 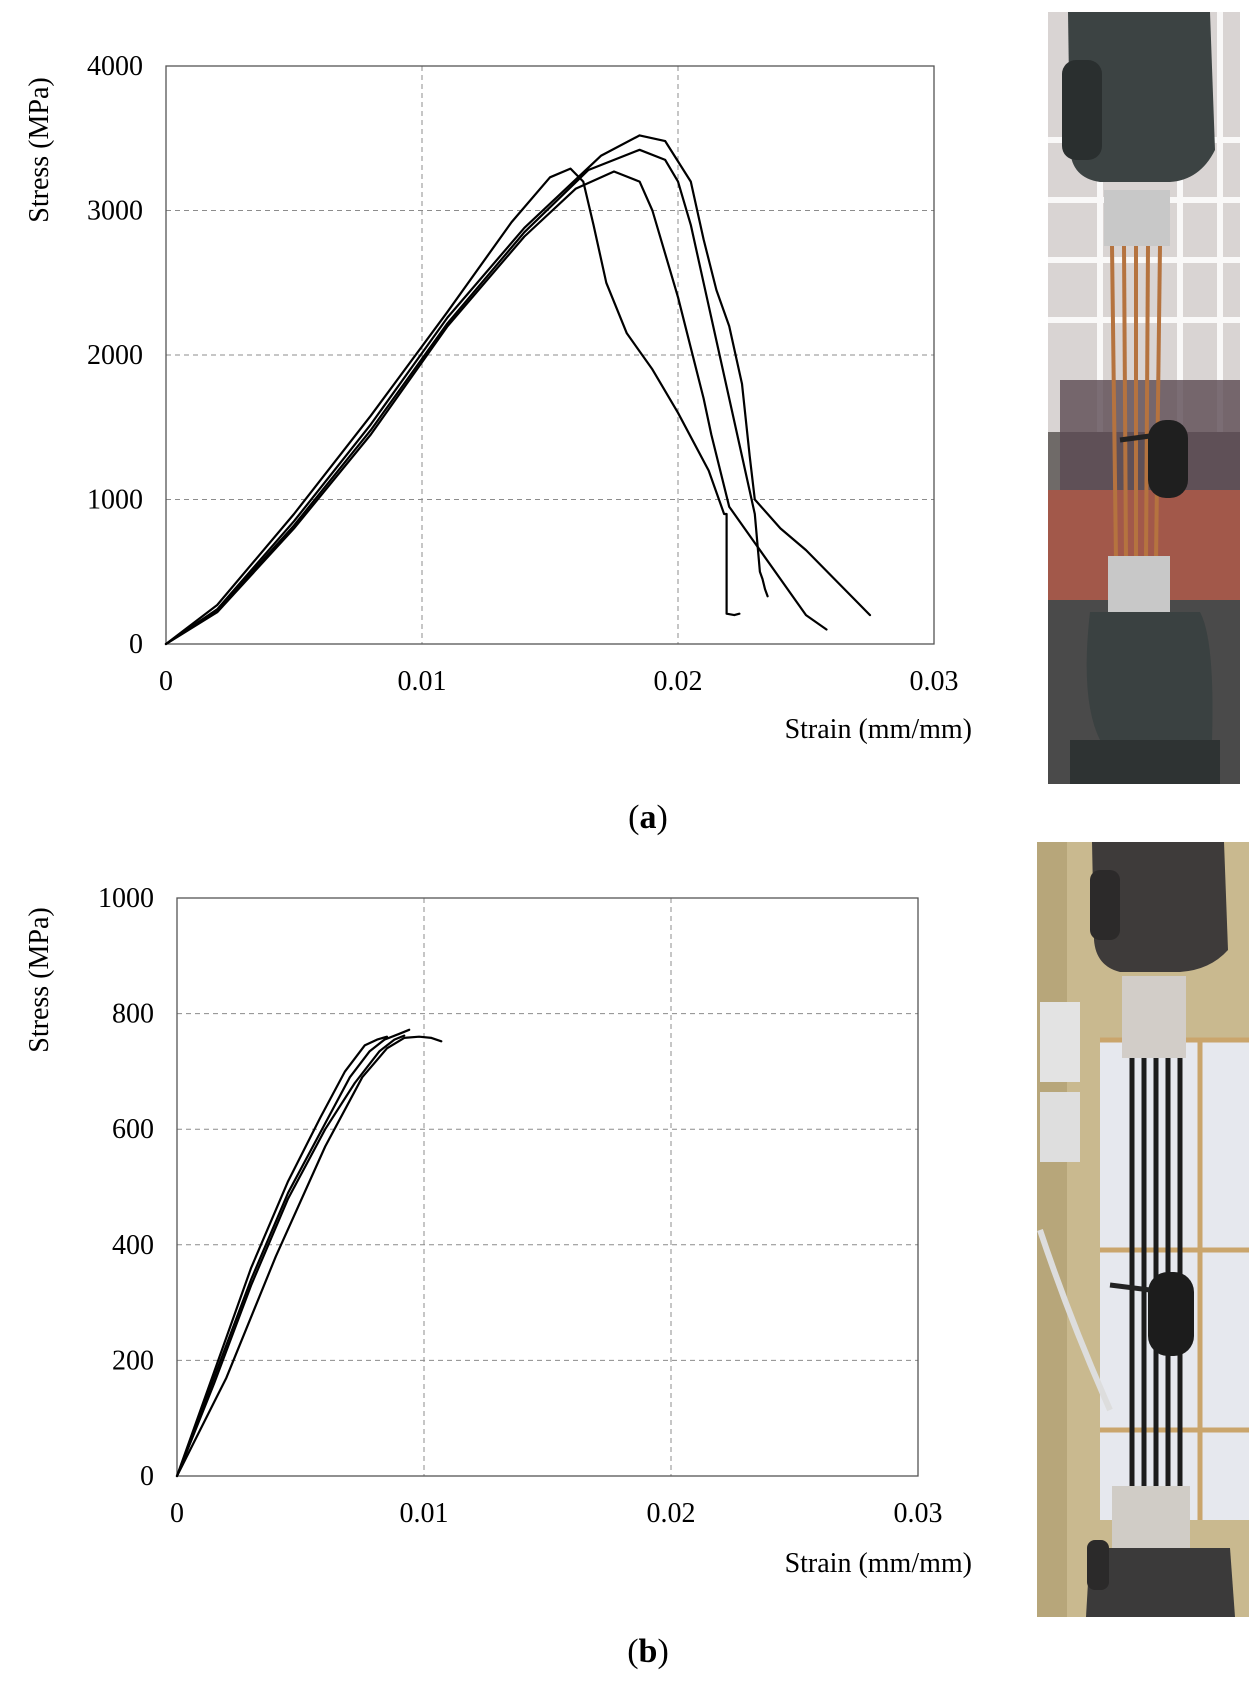 What do you see at coordinates (39, 149) in the screenshot?
I see `y-axis-label-a: Stress (MPa)` at bounding box center [39, 149].